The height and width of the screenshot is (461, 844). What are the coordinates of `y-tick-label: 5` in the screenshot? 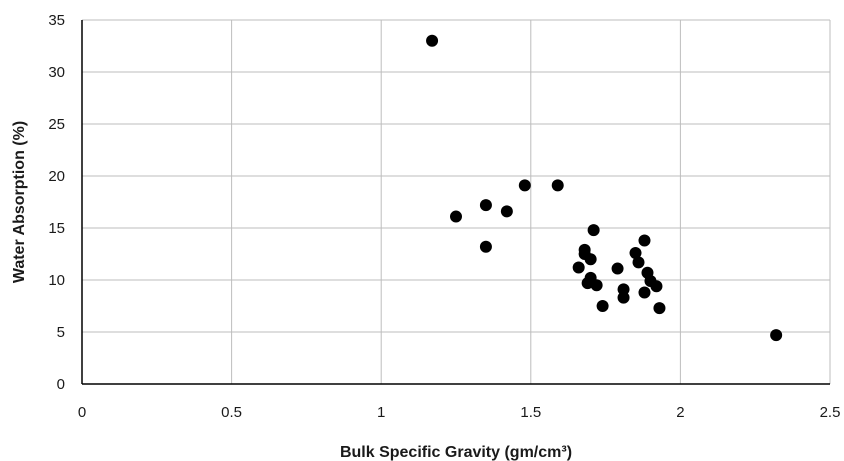 It's located at (61, 332).